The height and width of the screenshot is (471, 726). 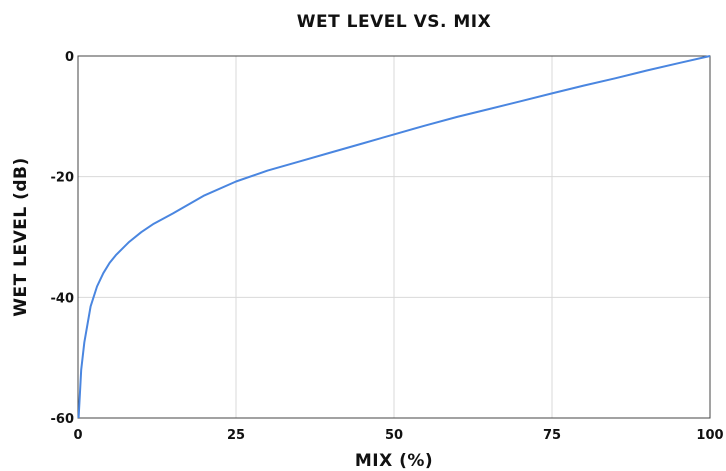 What do you see at coordinates (394, 461) in the screenshot?
I see `x-axis-label: MIX (%)` at bounding box center [394, 461].